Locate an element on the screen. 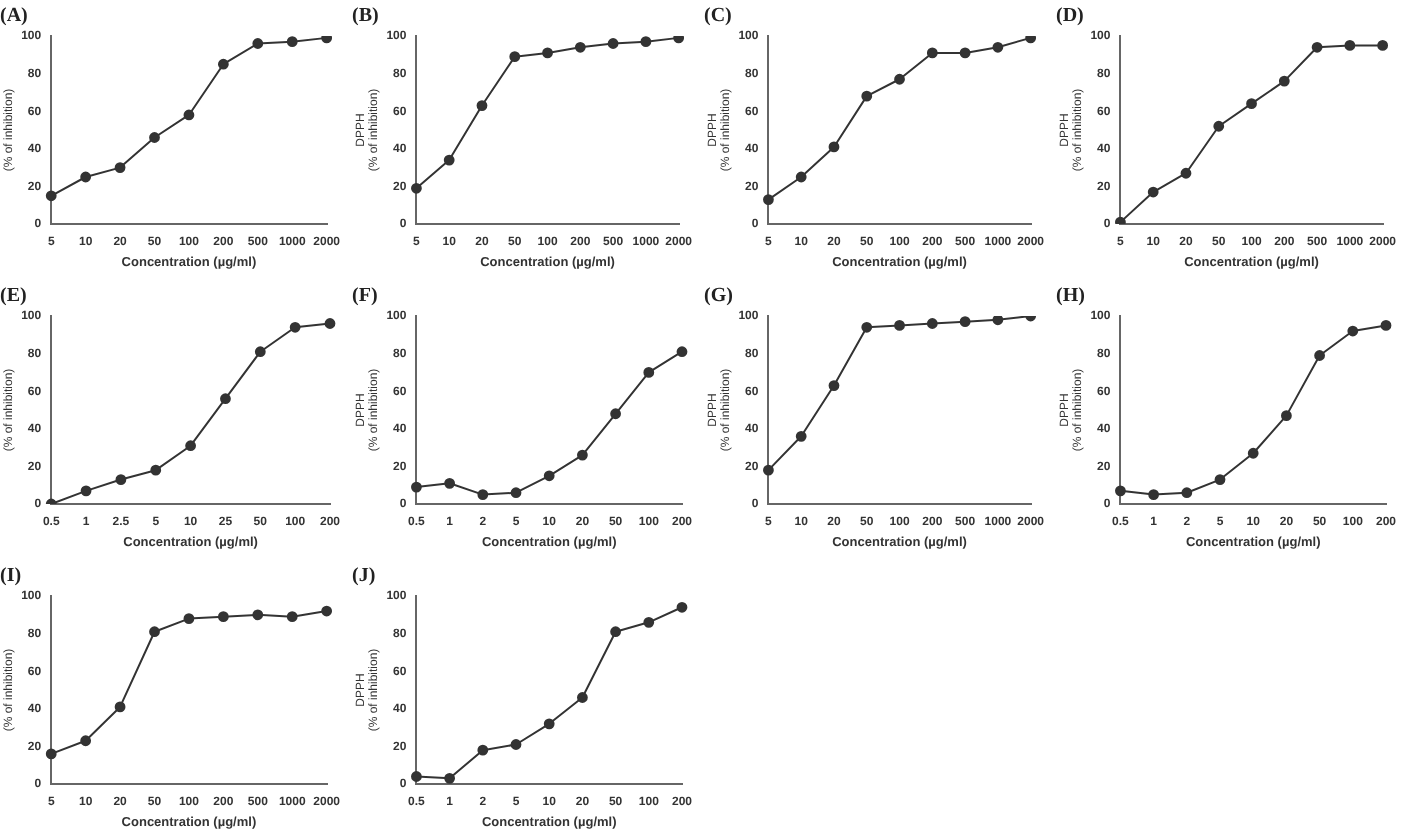 The height and width of the screenshot is (832, 1406). chart-title: (G) is located at coordinates (718, 296).